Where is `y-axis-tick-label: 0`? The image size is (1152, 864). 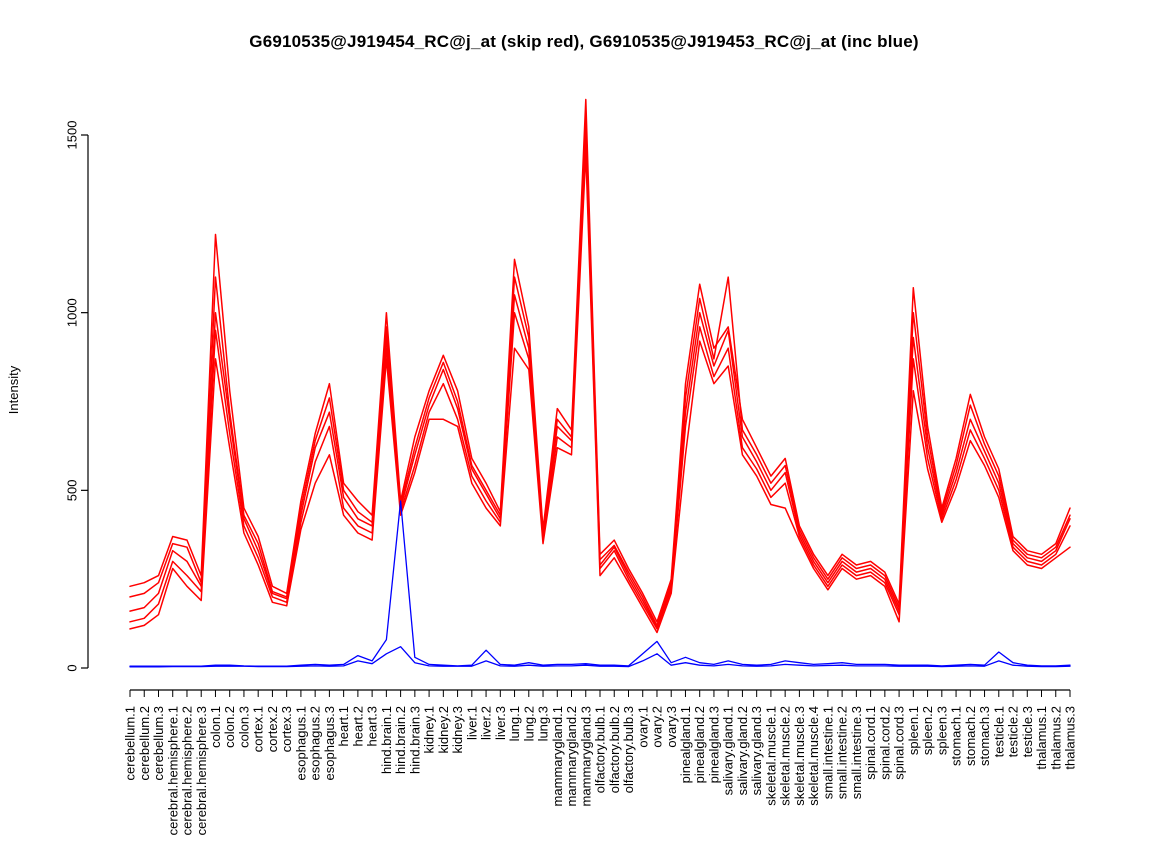
y-axis-tick-label: 0 is located at coordinates (72, 667).